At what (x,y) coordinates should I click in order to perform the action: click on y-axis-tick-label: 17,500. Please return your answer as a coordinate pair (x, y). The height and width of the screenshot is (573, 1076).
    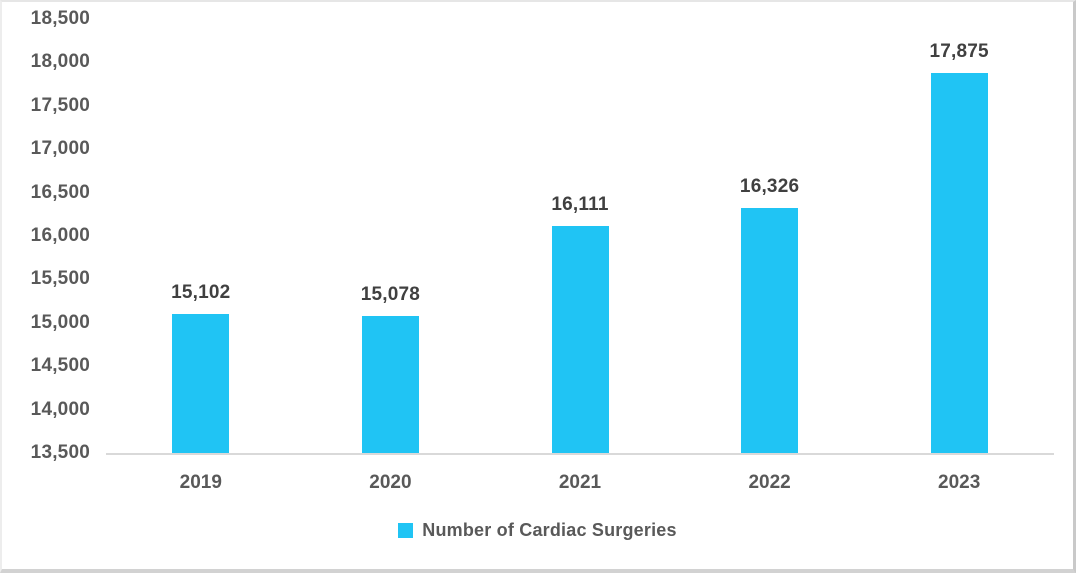
    Looking at the image, I should click on (60, 105).